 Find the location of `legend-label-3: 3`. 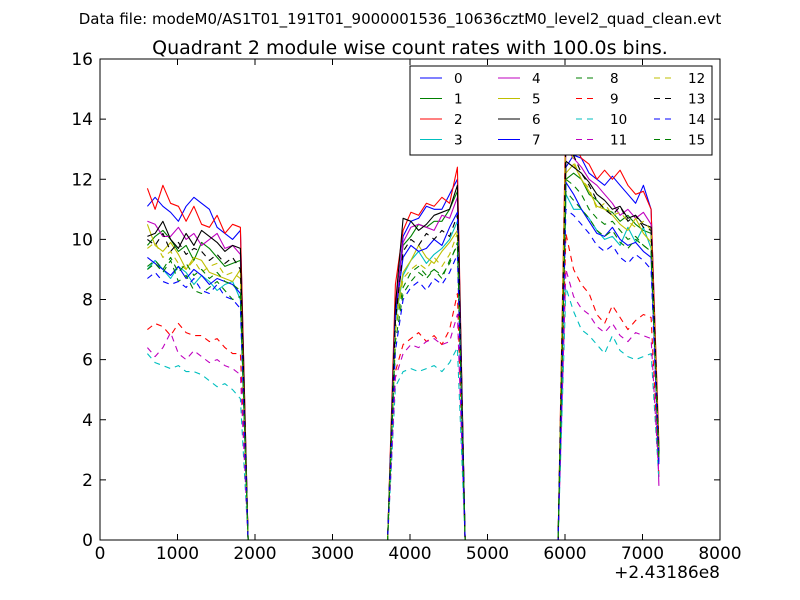

legend-label-3: 3 is located at coordinates (458, 141).